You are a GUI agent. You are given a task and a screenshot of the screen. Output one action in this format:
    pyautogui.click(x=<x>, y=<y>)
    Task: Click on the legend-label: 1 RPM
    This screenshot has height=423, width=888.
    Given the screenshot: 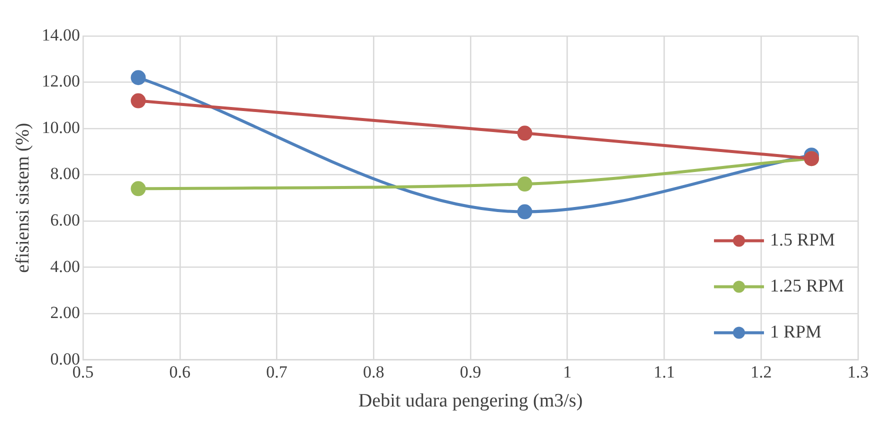 What is the action you would take?
    pyautogui.click(x=796, y=332)
    